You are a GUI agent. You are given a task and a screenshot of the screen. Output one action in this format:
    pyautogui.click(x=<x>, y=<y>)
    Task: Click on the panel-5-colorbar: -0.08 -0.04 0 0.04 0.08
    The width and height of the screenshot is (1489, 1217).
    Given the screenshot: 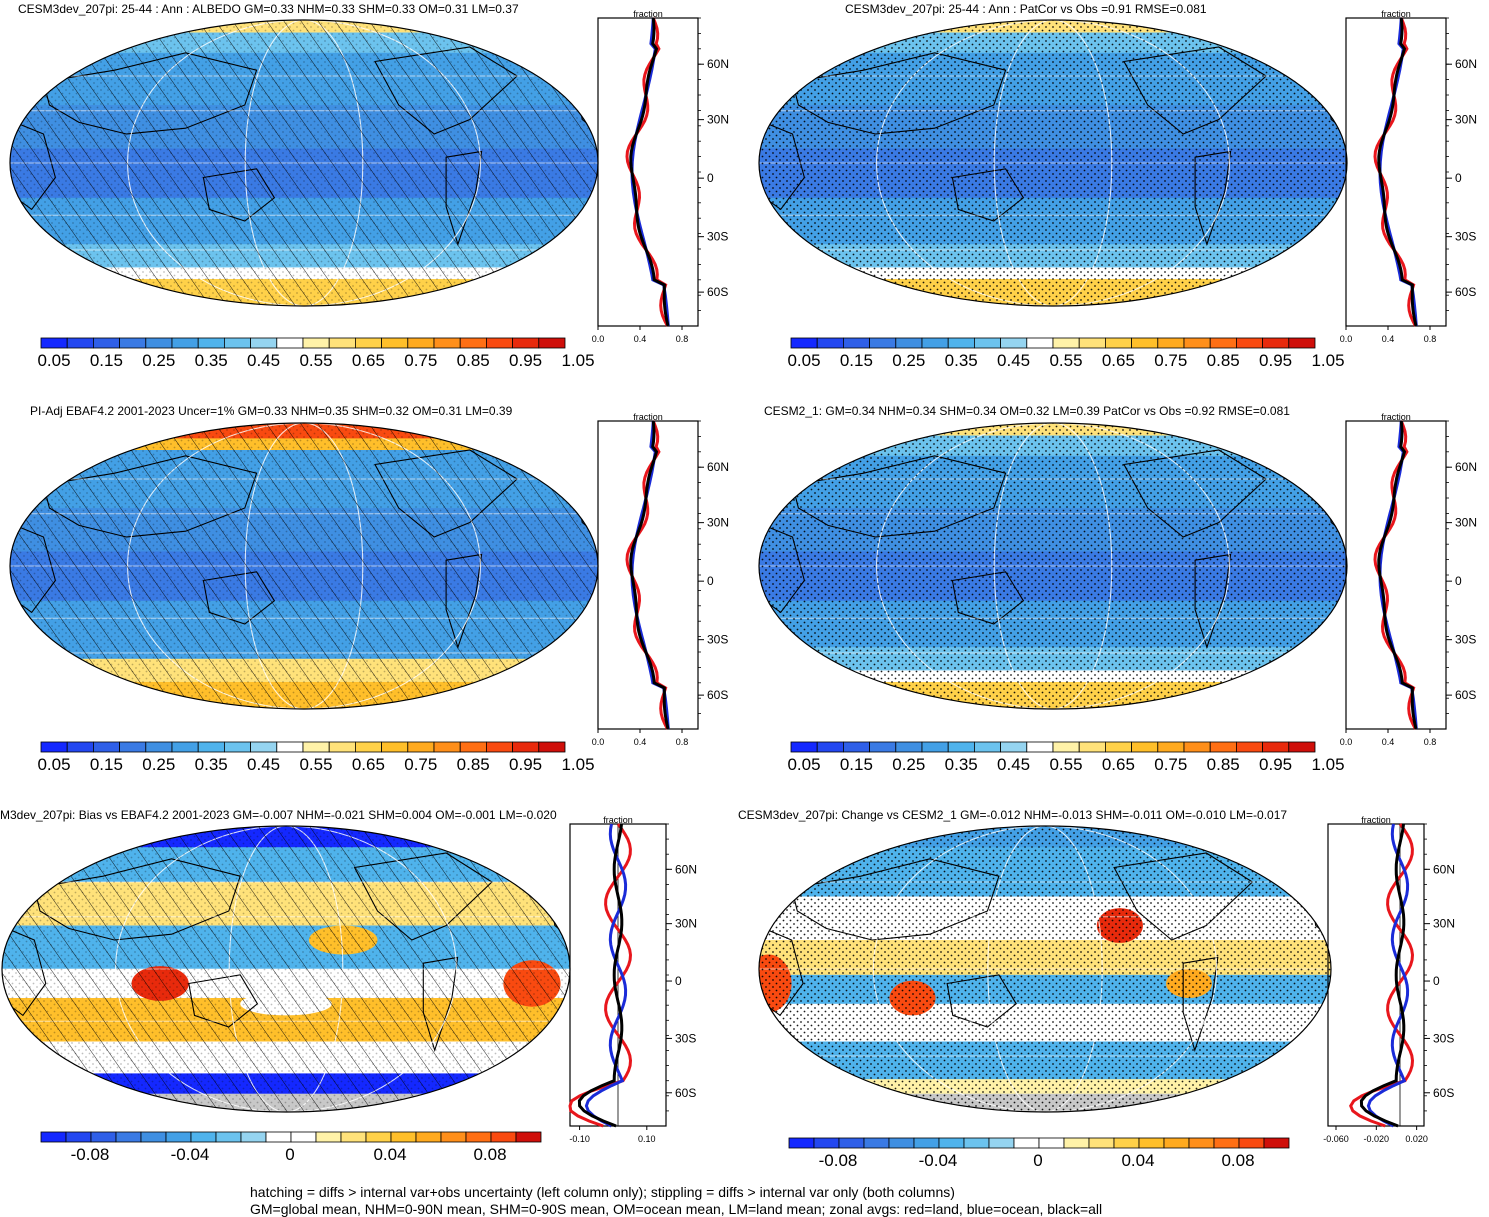 What is the action you would take?
    pyautogui.click(x=291, y=1147)
    